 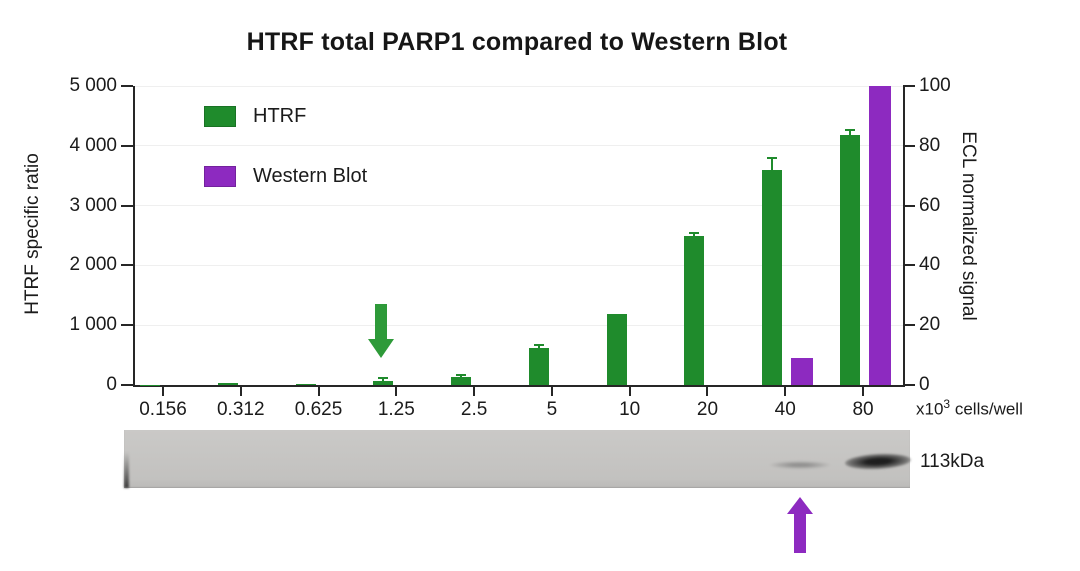 I want to click on right-axis-tick-label: 20, so click(x=930, y=325).